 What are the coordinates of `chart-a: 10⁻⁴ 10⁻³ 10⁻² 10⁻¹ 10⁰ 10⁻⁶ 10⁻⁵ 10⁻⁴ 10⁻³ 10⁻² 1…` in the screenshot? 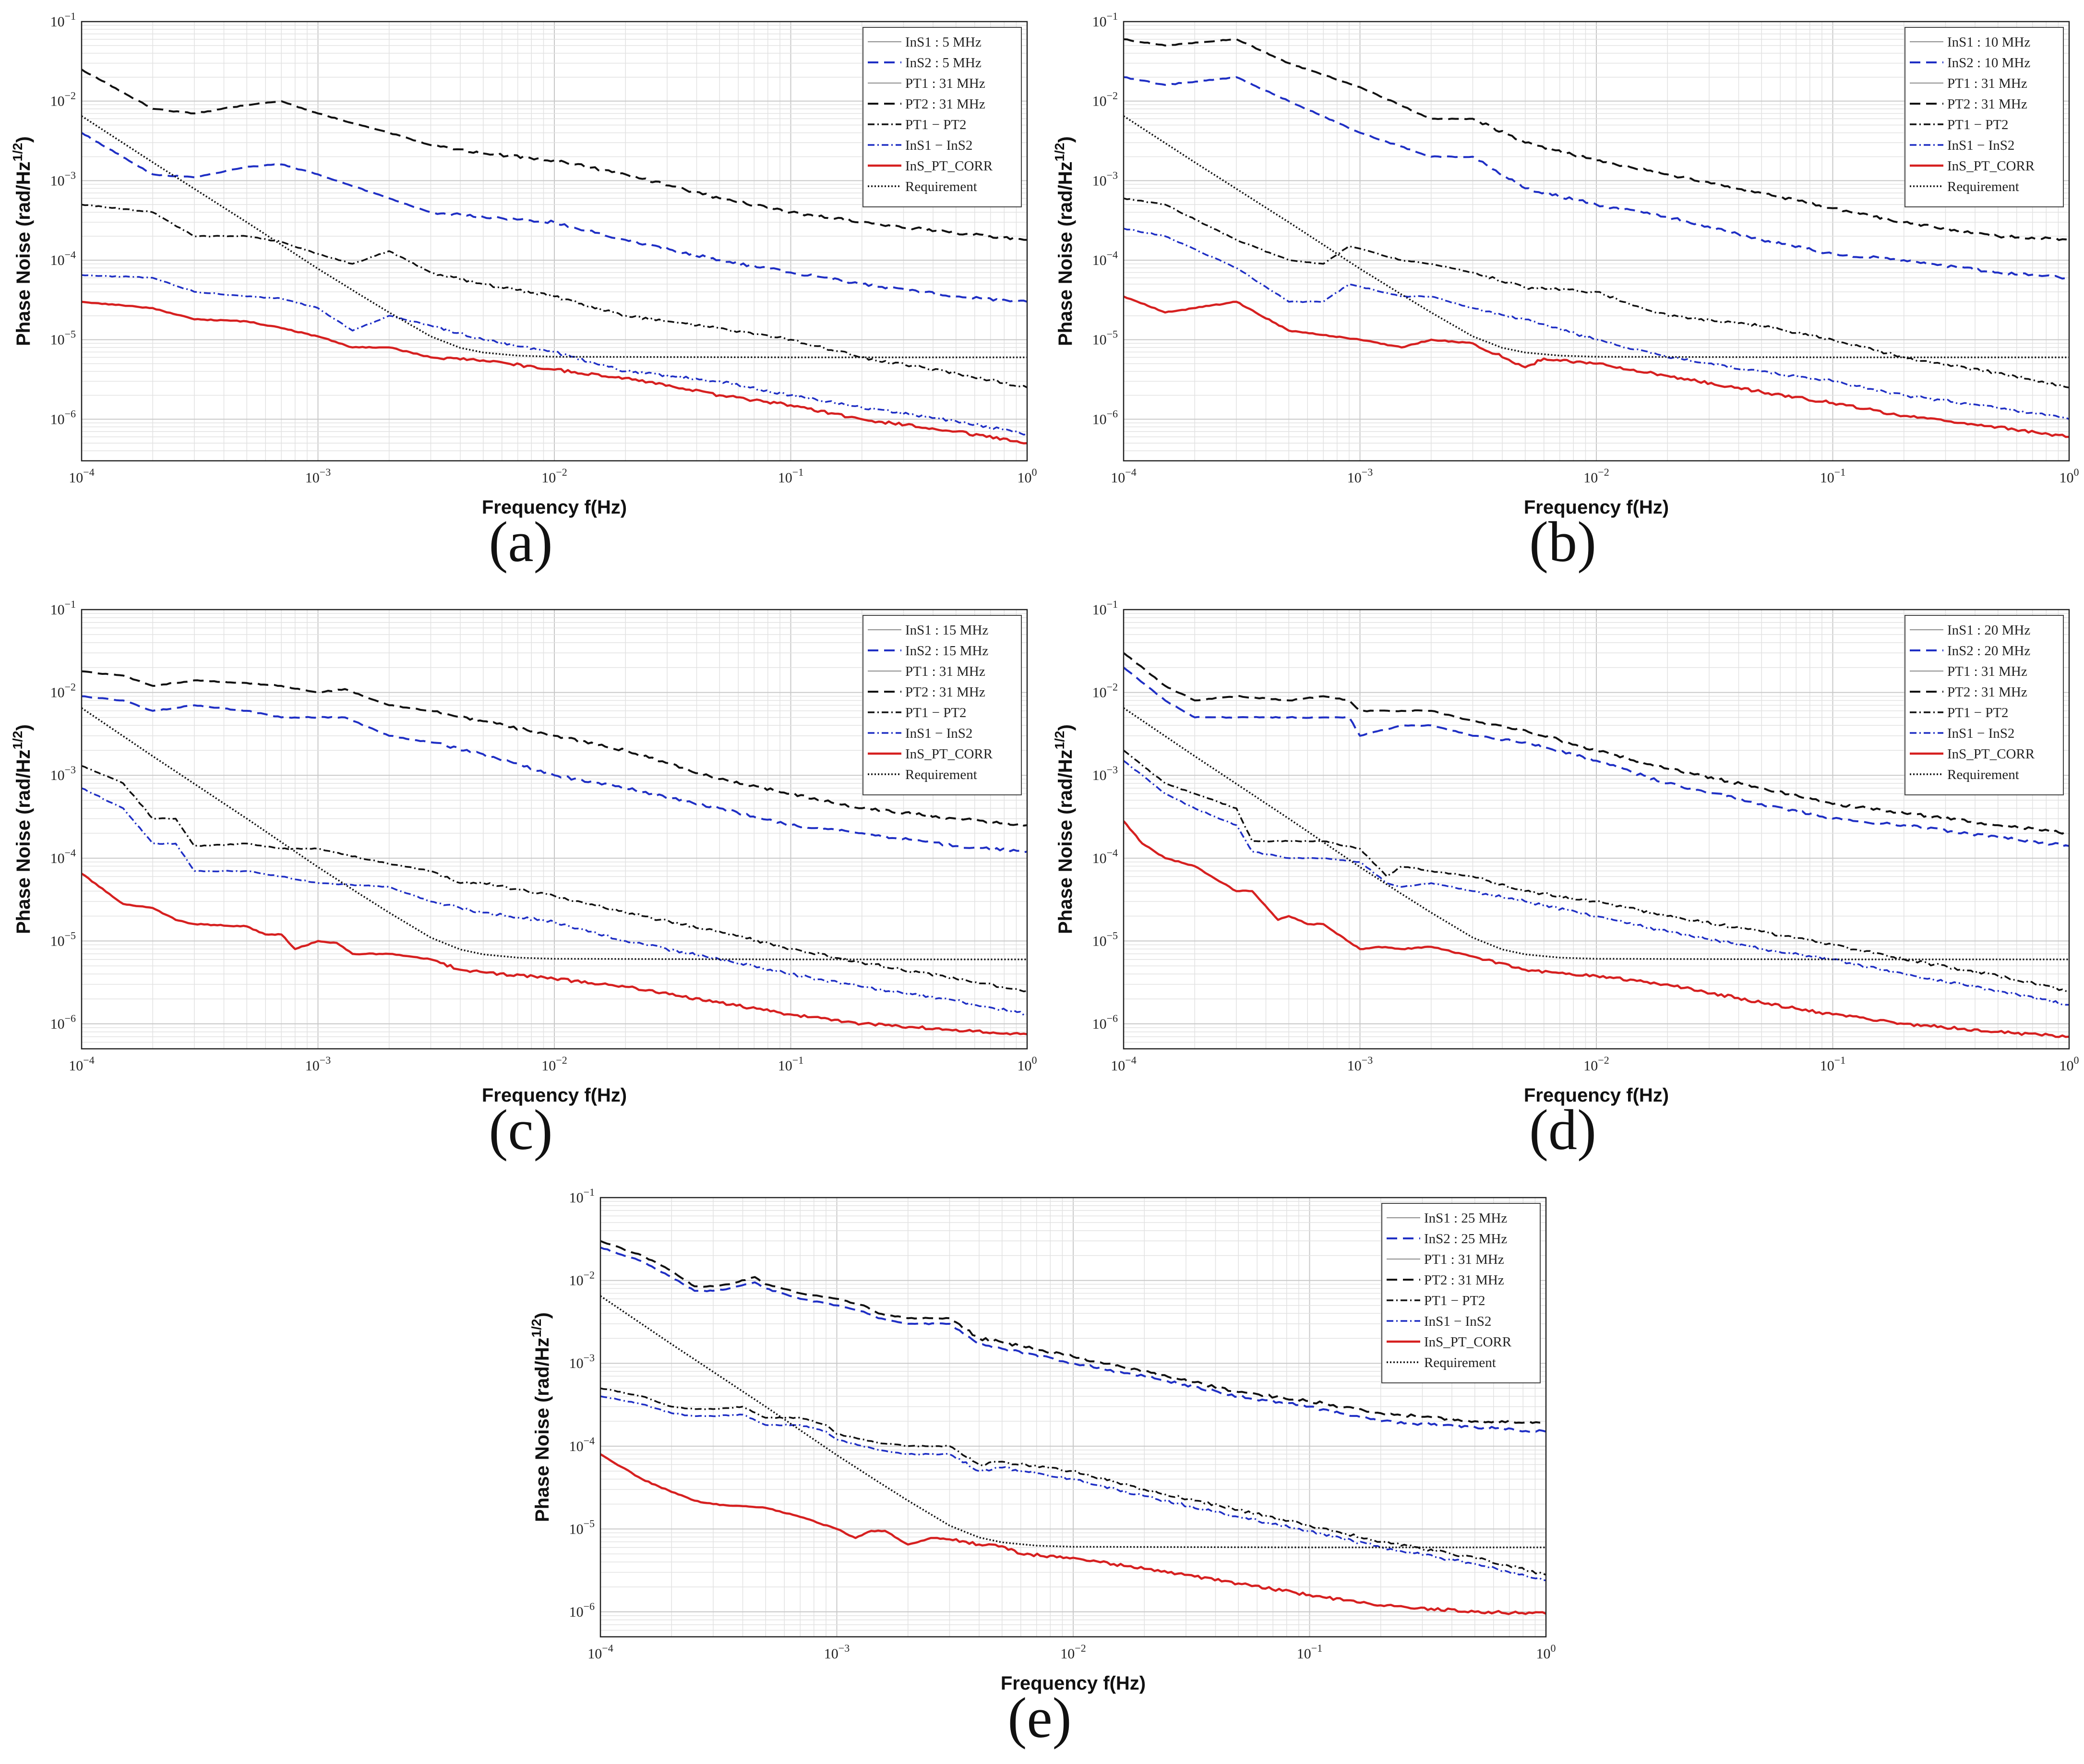 It's located at (523, 264).